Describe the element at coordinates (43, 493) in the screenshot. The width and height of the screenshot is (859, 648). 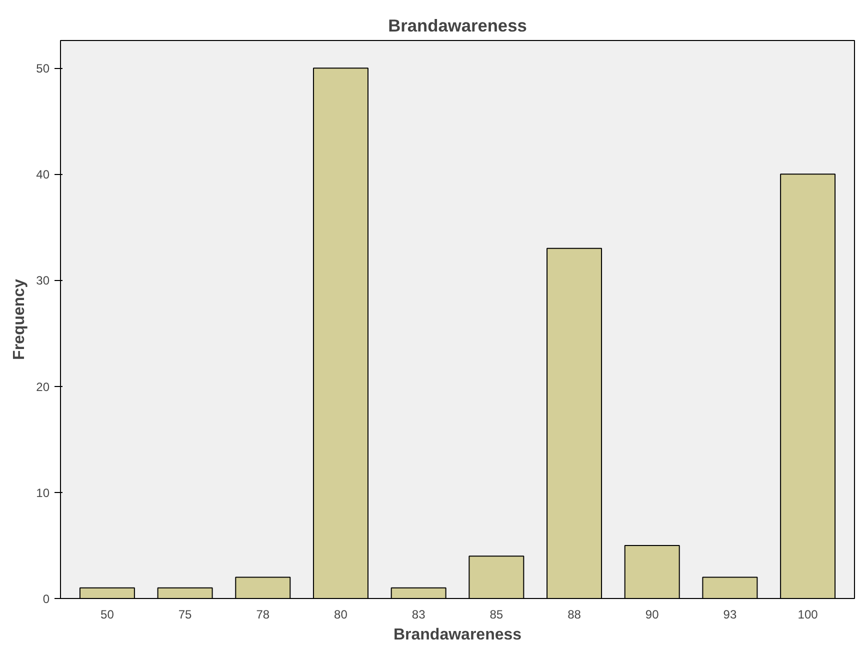
I see `y-tick-label: 10` at that location.